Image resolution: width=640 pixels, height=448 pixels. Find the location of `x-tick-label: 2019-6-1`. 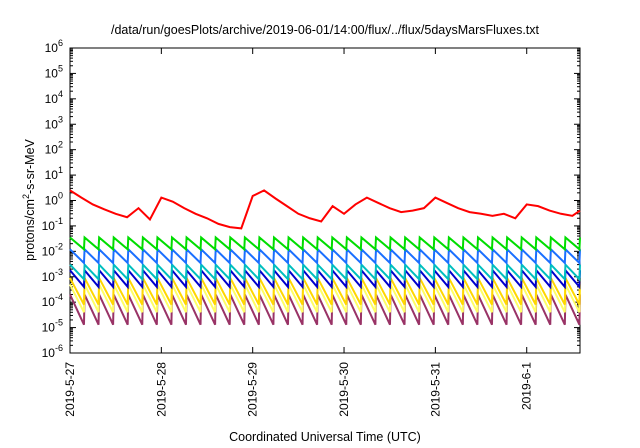

x-tick-label: 2019-6-1 is located at coordinates (527, 386).